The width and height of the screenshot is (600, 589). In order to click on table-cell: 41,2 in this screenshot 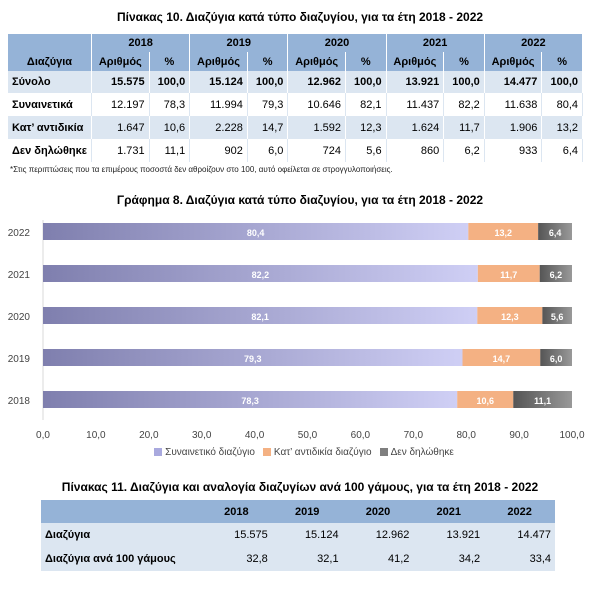, I will do `click(378, 559)`.